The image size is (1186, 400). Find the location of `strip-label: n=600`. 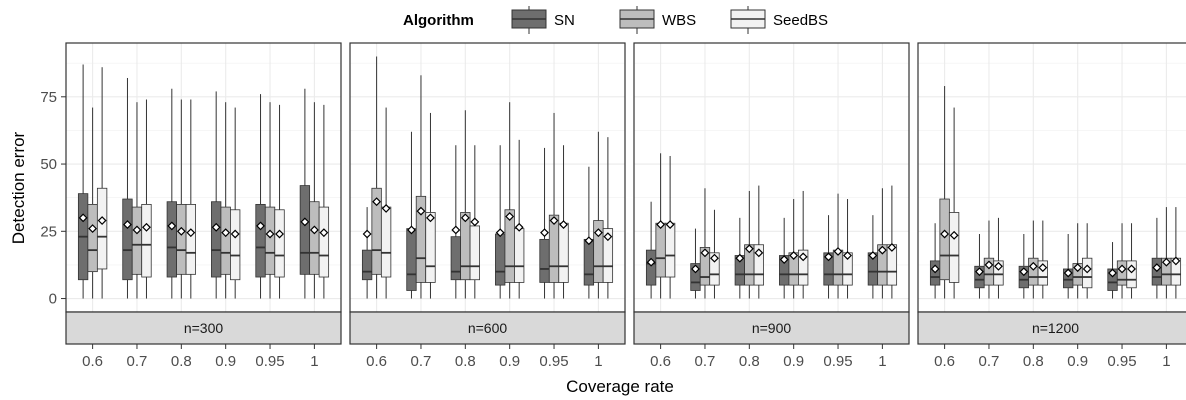

strip-label: n=600 is located at coordinates (488, 328).